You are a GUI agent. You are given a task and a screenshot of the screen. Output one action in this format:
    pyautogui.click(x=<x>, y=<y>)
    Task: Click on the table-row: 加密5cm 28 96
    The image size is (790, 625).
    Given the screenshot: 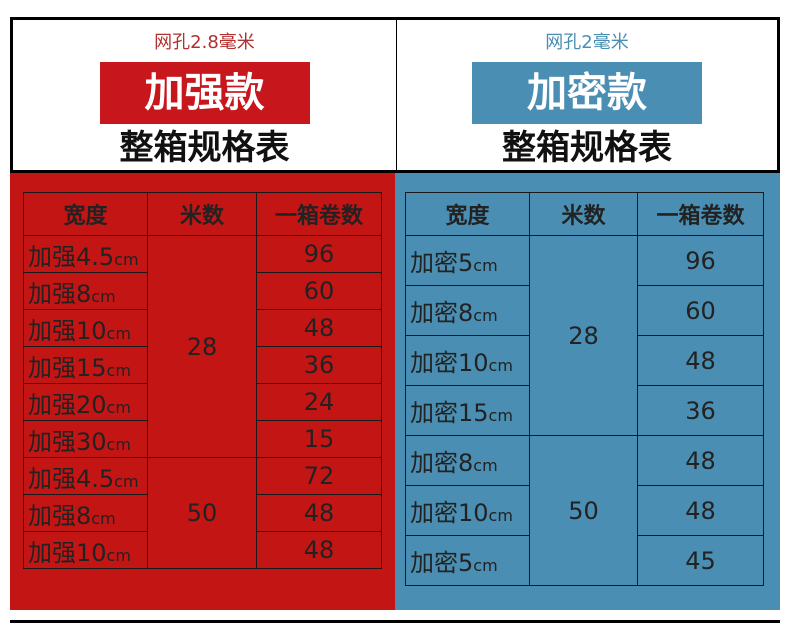 What is the action you would take?
    pyautogui.click(x=584, y=335)
    